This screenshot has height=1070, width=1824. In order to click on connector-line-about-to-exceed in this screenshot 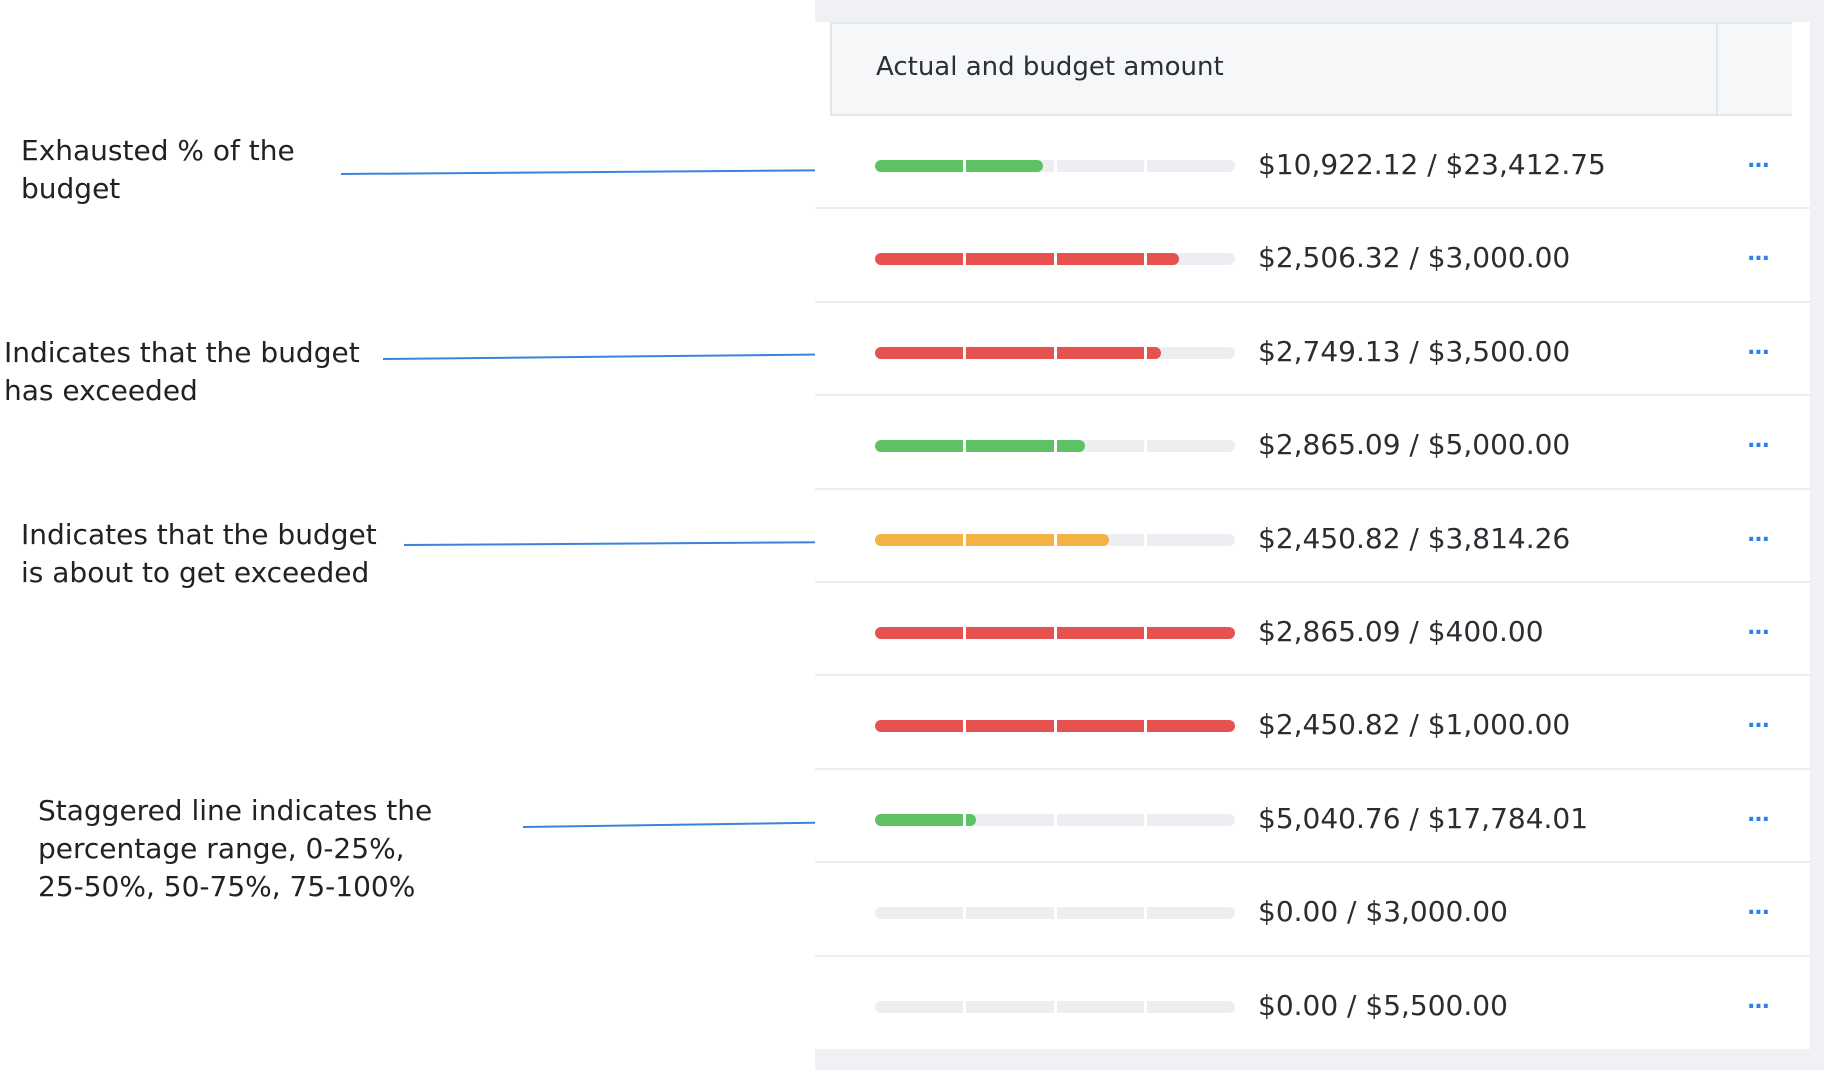, I will do `click(633, 543)`.